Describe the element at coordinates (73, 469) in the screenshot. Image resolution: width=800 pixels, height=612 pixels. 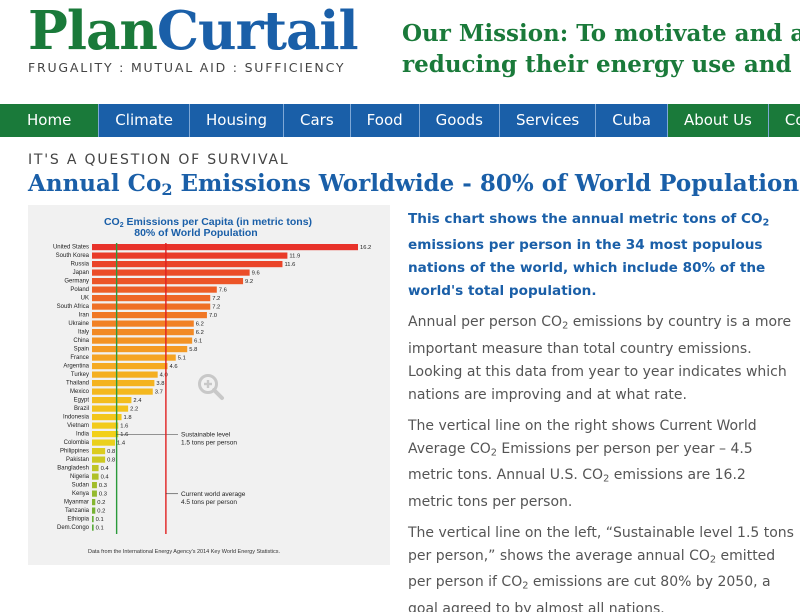
I see `category-label: Bangladesh` at that location.